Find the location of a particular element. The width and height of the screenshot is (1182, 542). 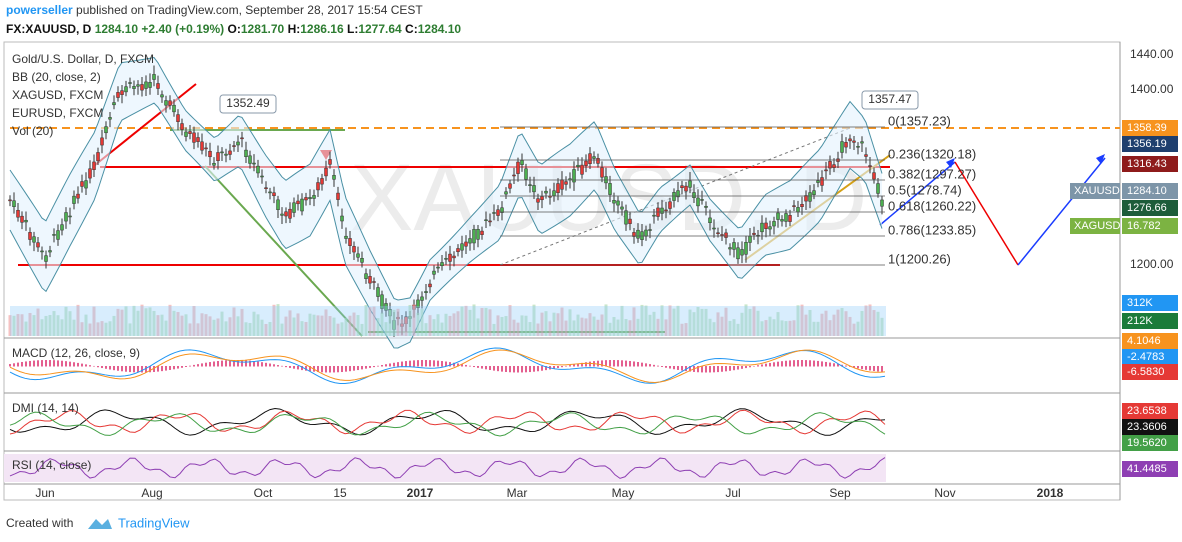

fib-label: 0.382(1297.27) is located at coordinates (932, 173).